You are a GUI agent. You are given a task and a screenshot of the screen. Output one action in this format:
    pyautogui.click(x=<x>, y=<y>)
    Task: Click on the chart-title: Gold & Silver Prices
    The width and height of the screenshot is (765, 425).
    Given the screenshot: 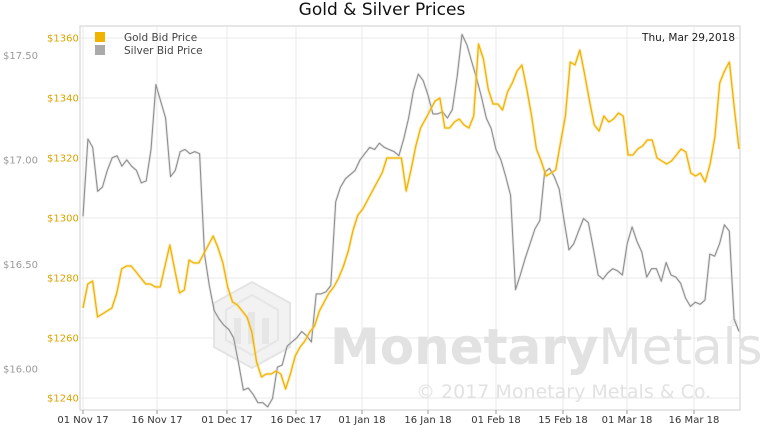 What is the action you would take?
    pyautogui.click(x=382, y=10)
    